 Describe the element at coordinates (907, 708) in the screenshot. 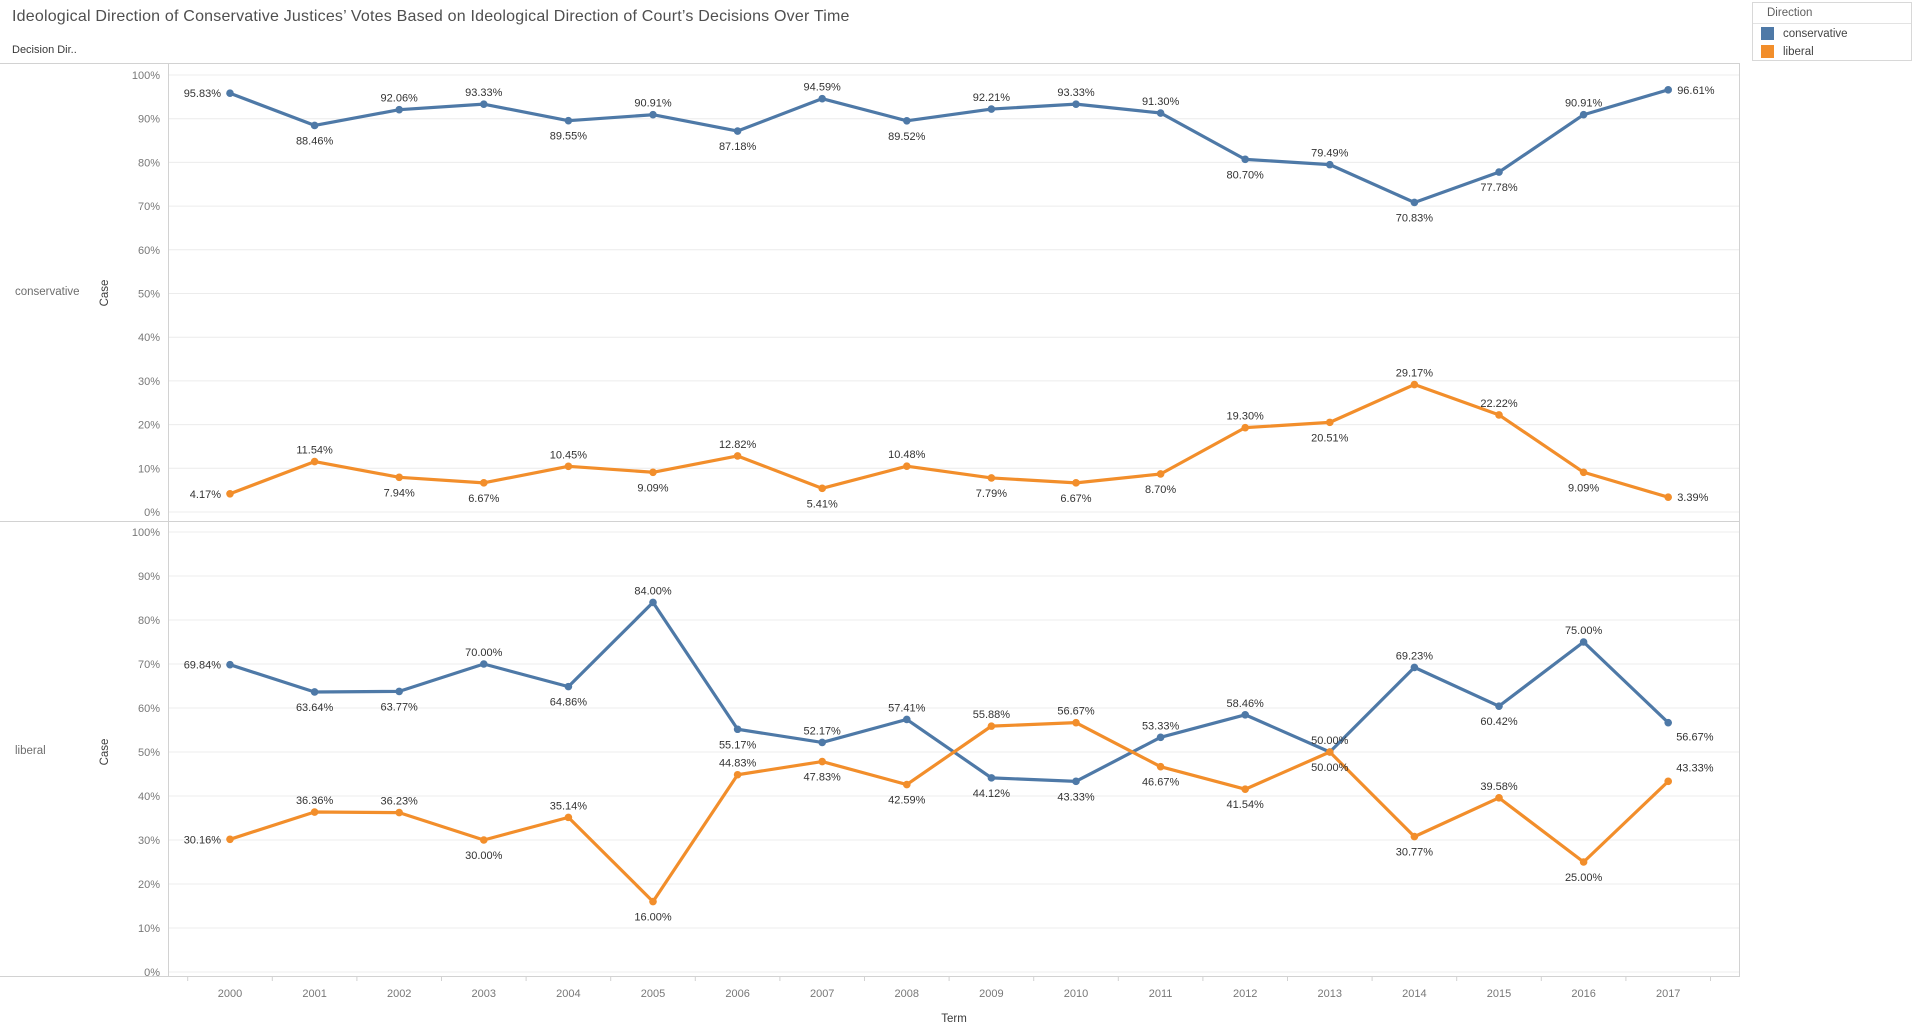

I see `data-label: 57.41%` at that location.